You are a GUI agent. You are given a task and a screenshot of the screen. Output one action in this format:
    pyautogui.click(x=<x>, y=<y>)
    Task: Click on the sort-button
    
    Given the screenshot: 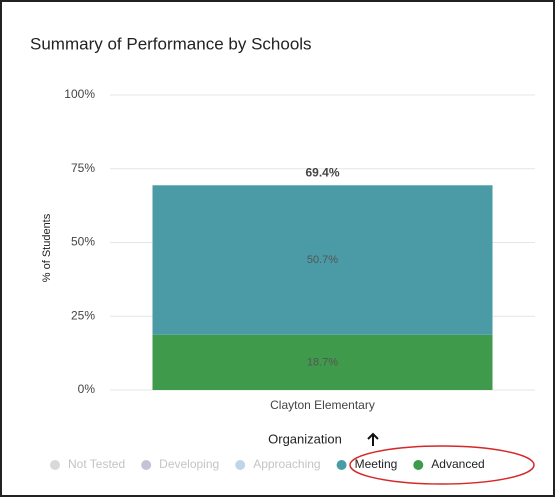 What is the action you would take?
    pyautogui.click(x=373, y=440)
    